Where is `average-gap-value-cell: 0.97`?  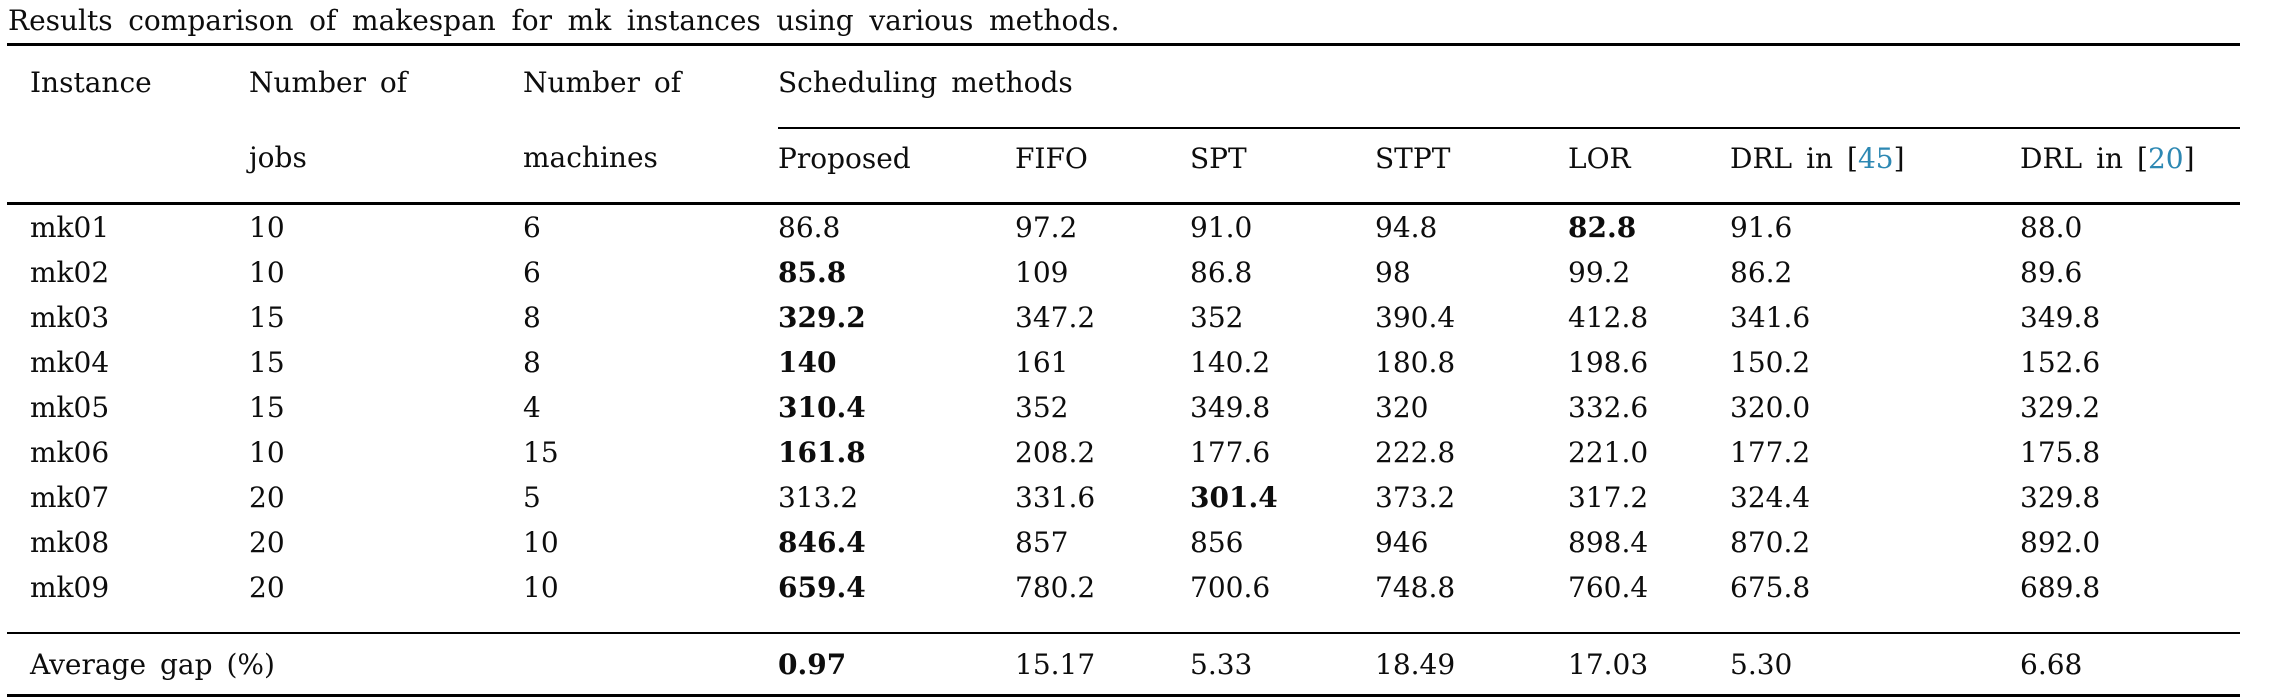
average-gap-value-cell: 0.97 is located at coordinates (896, 664).